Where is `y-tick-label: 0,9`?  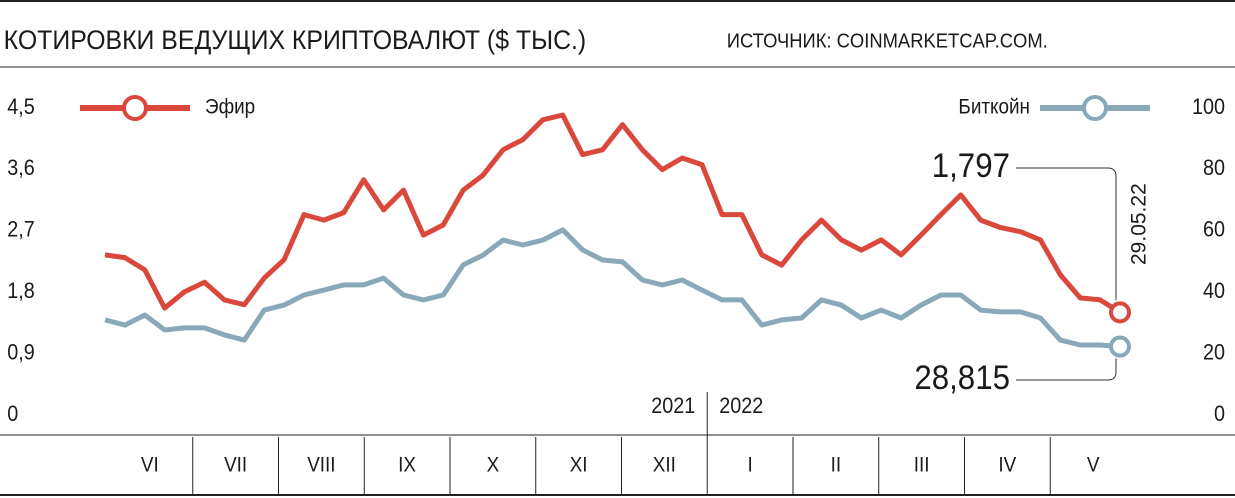 y-tick-label: 0,9 is located at coordinates (21, 352).